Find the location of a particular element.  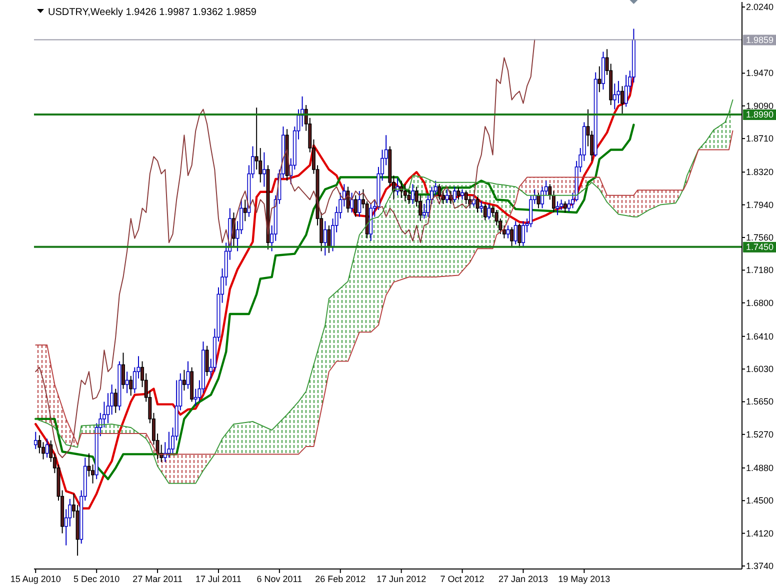

y-tick-label: 1.8710 is located at coordinates (760, 139).